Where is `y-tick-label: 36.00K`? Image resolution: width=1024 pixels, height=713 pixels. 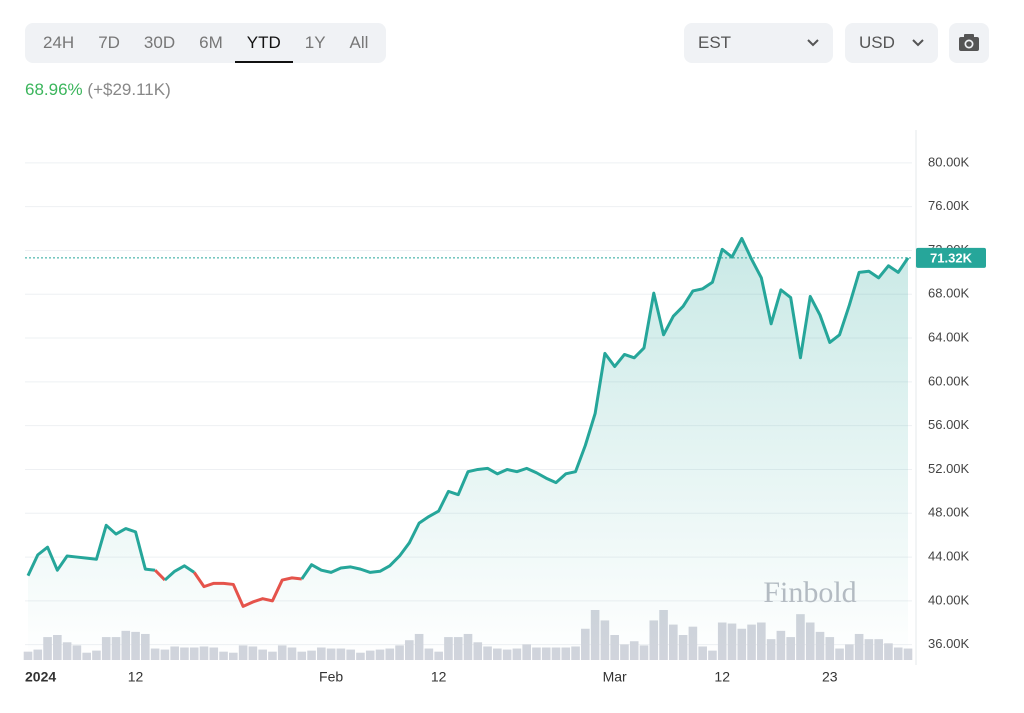
y-tick-label: 36.00K is located at coordinates (949, 643).